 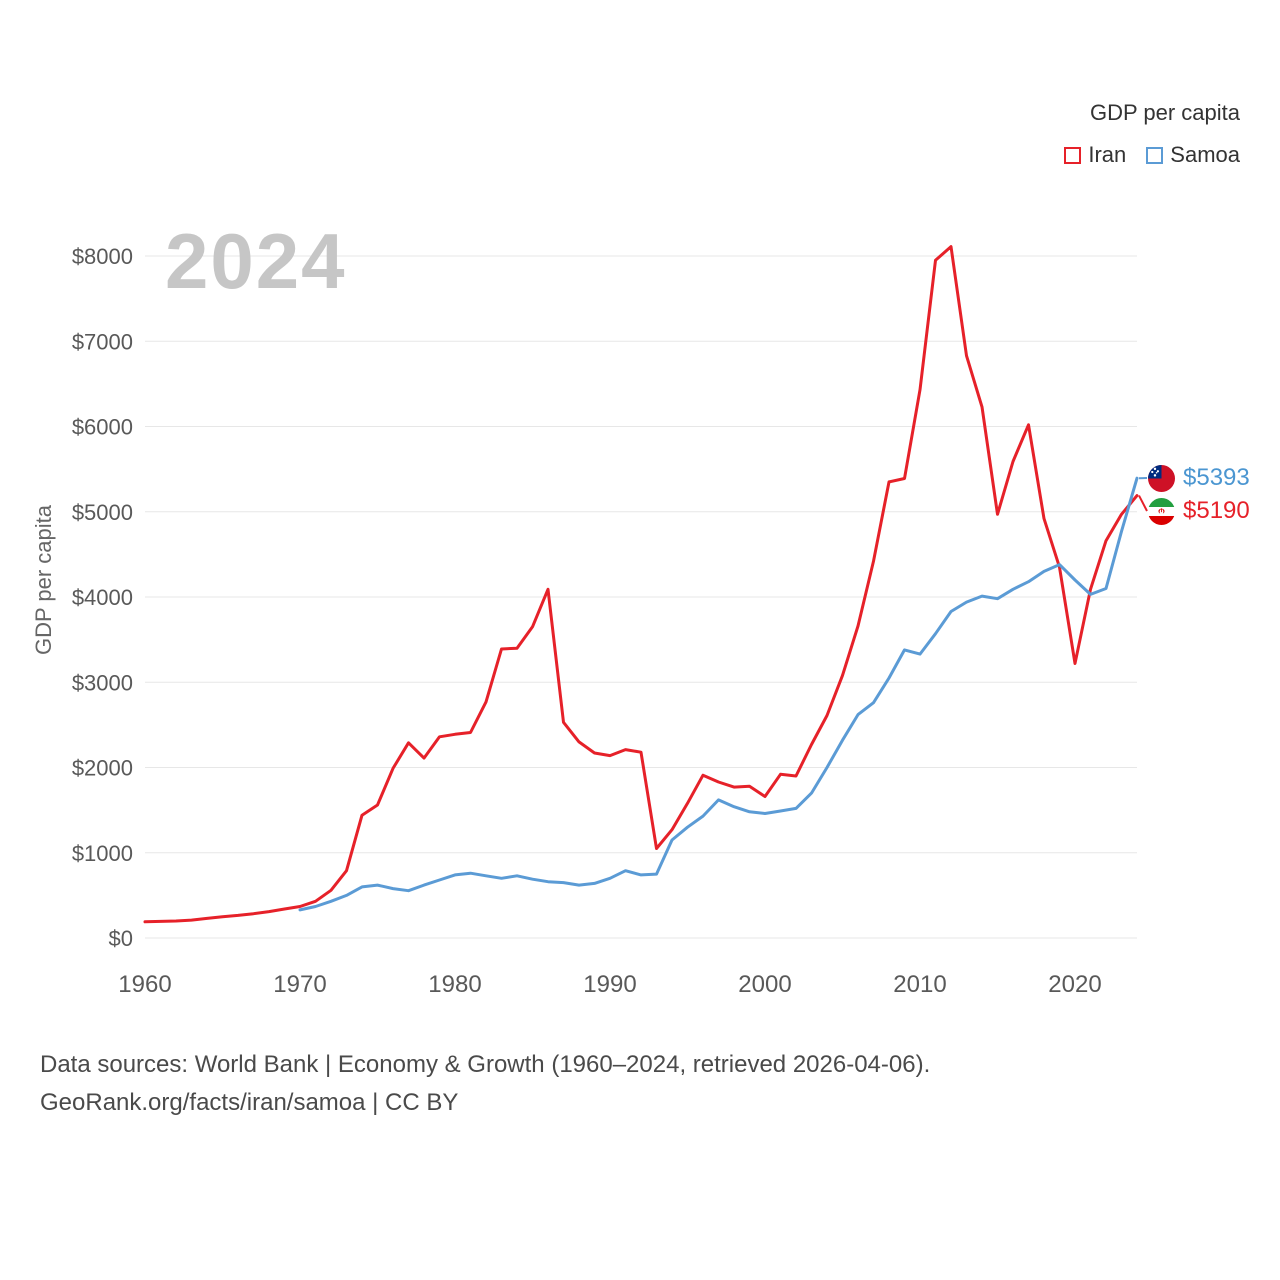 What do you see at coordinates (121, 938) in the screenshot?
I see `y-tick-label: $0` at bounding box center [121, 938].